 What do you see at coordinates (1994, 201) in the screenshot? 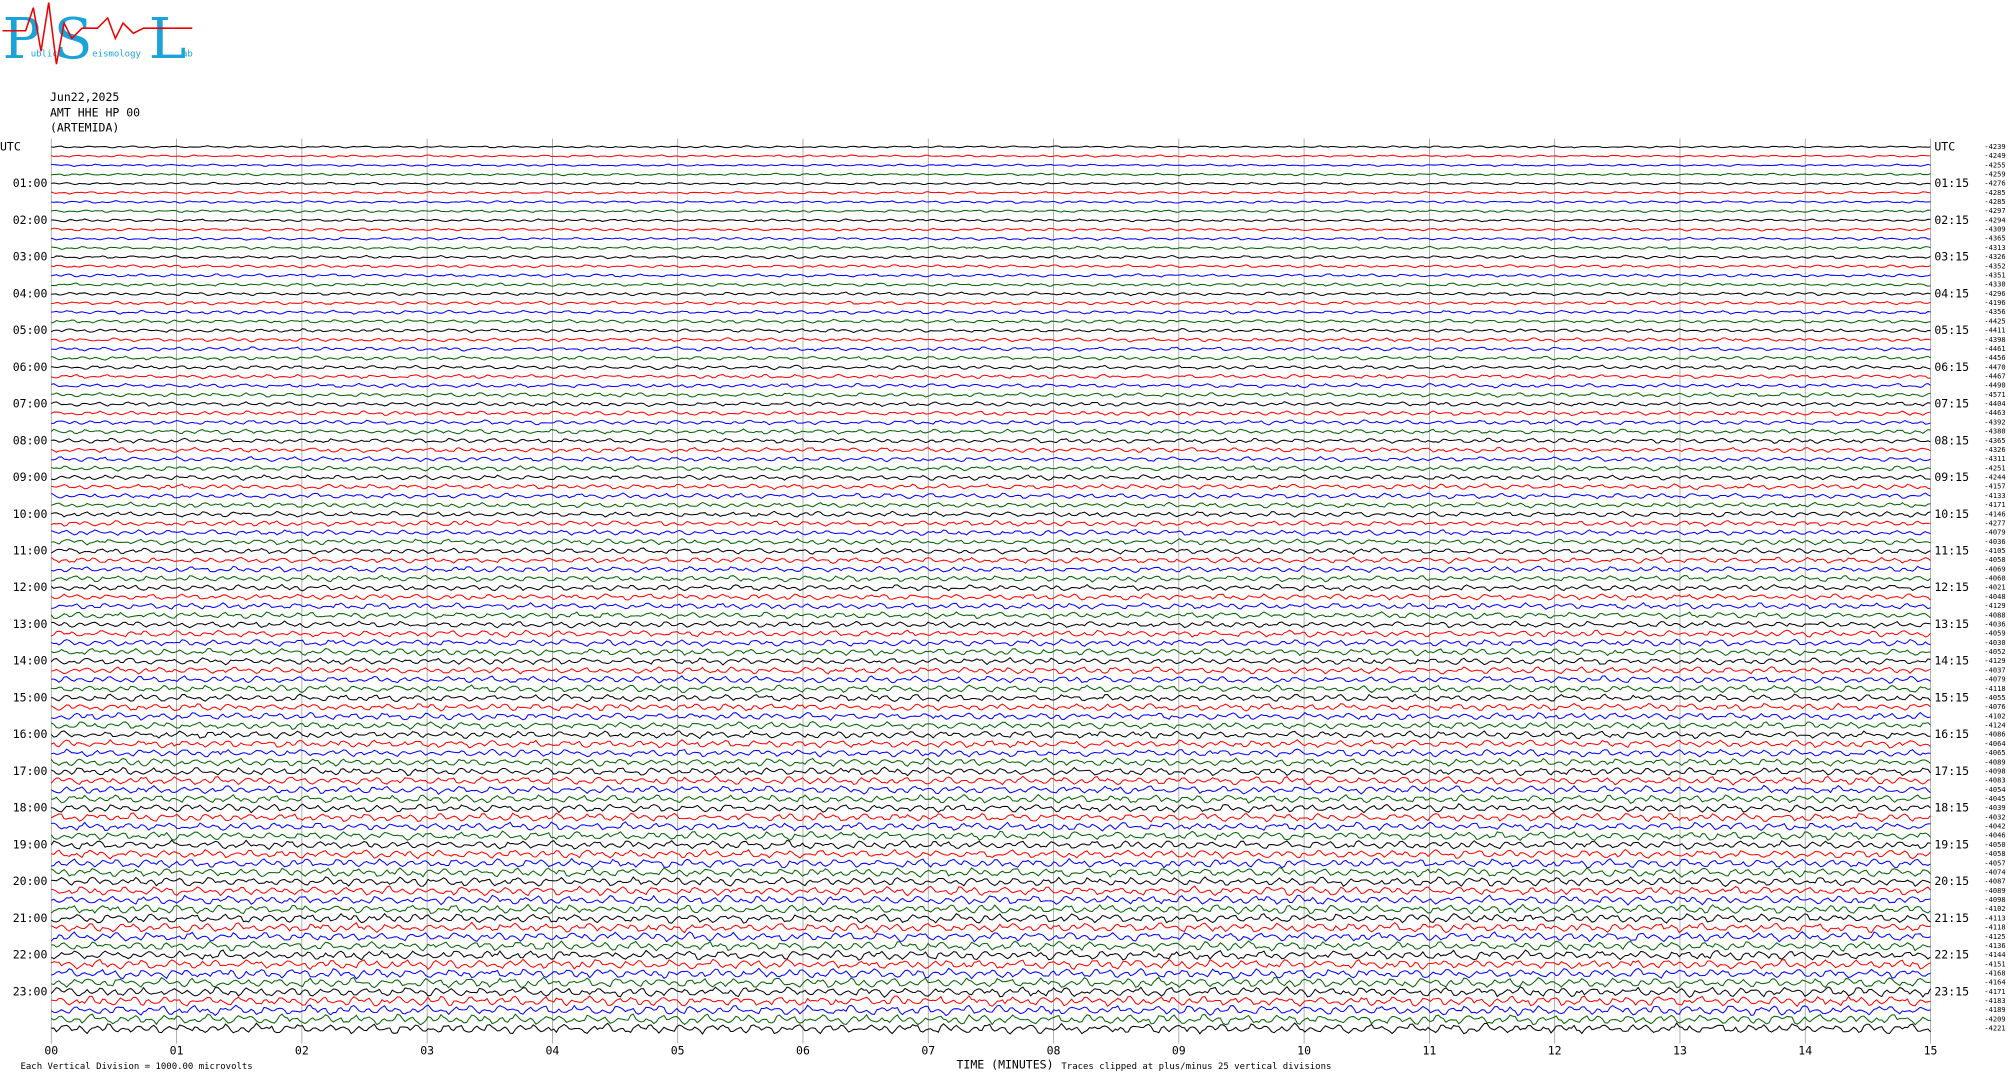
I see `row-offset: -4285` at bounding box center [1994, 201].